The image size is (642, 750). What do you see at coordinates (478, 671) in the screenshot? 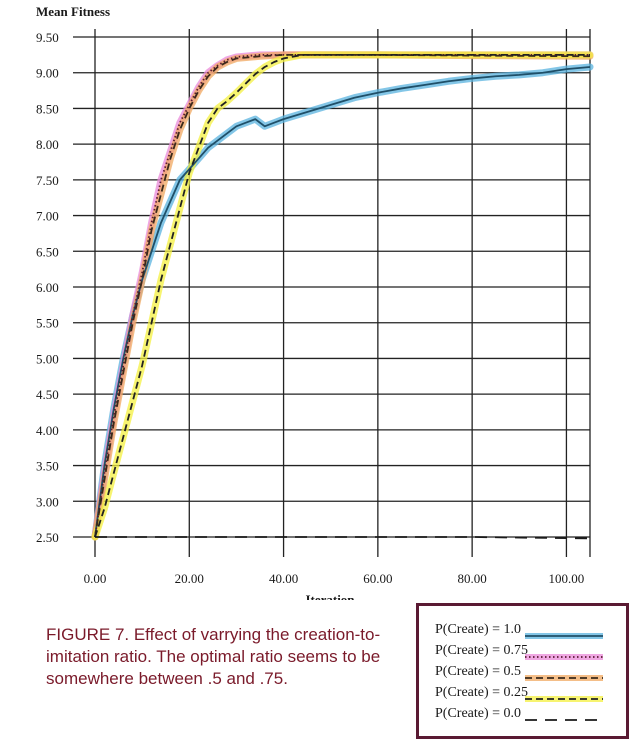
I see `legend-label: P(Create) = 0.5` at bounding box center [478, 671].